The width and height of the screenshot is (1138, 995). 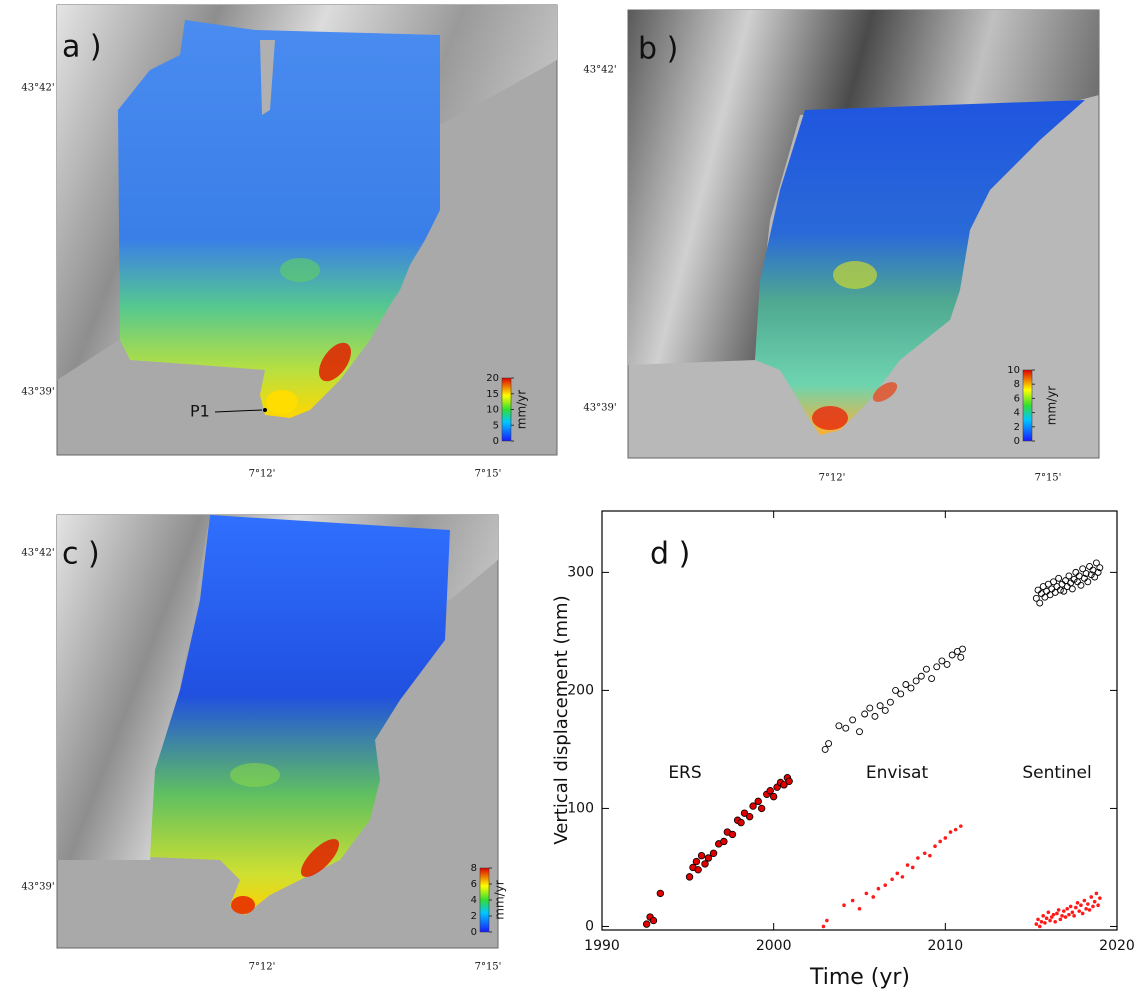 I want to click on y-tick-label: 200, so click(x=580, y=690).